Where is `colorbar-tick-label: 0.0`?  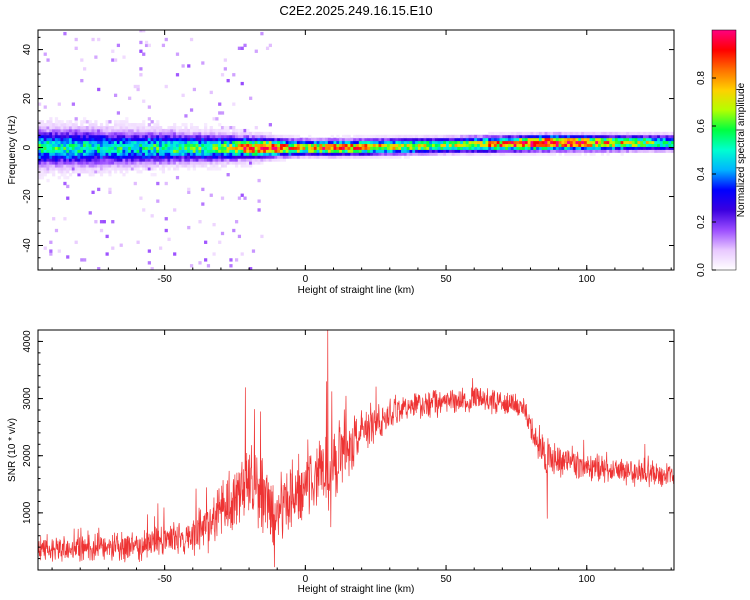
colorbar-tick-label: 0.0 is located at coordinates (701, 270).